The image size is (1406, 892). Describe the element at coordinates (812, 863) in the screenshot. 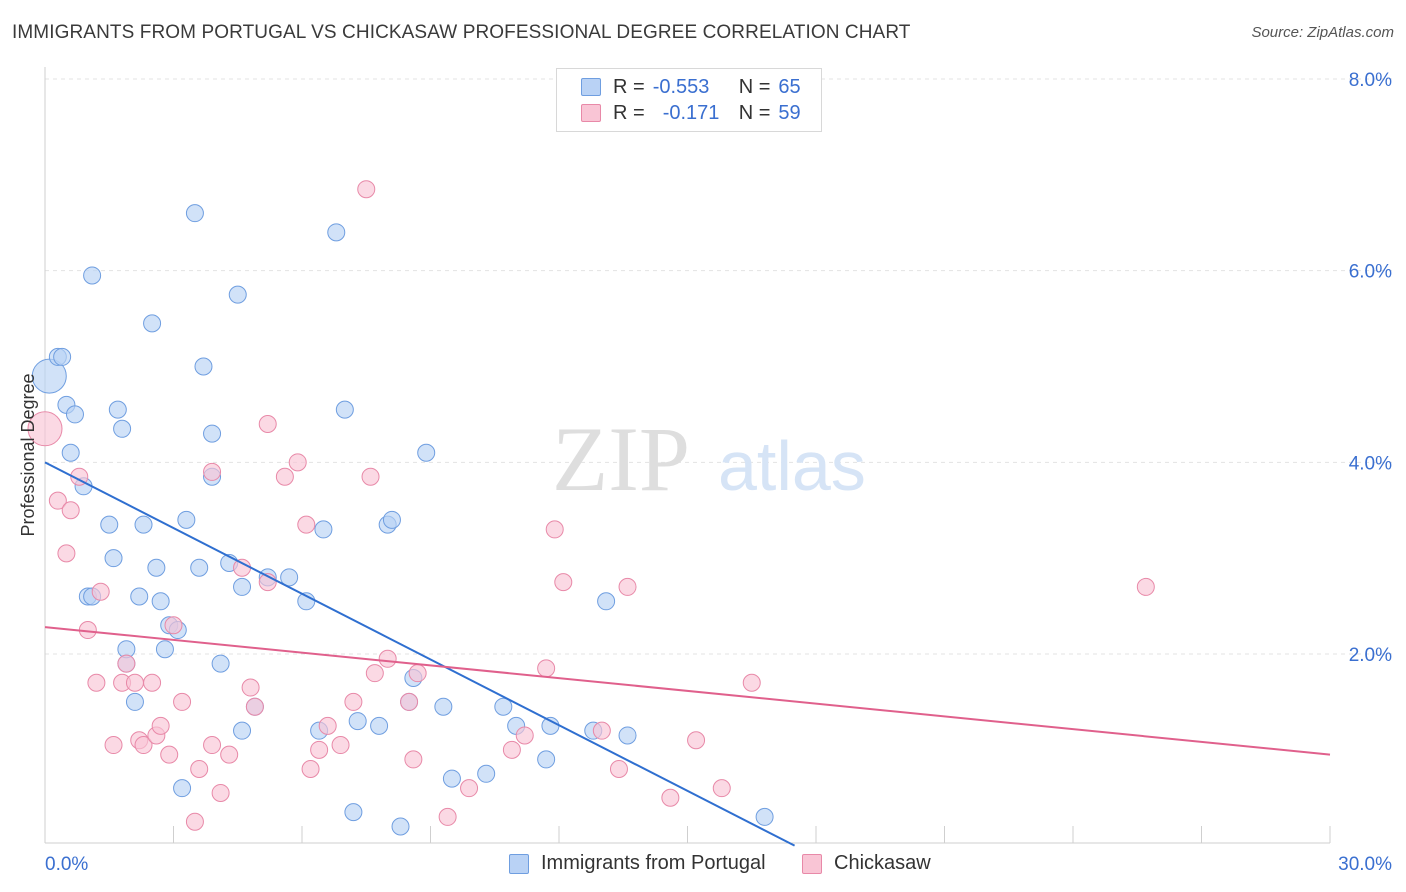

I see `legend-swatch-chickasaw` at that location.